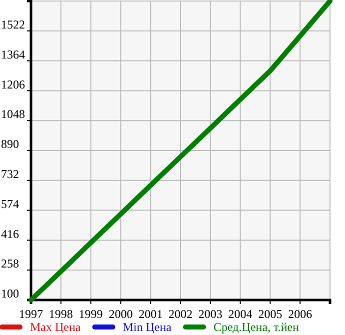 The height and width of the screenshot is (335, 345). What do you see at coordinates (150, 313) in the screenshot?
I see `x-tick-label: 2001` at bounding box center [150, 313].